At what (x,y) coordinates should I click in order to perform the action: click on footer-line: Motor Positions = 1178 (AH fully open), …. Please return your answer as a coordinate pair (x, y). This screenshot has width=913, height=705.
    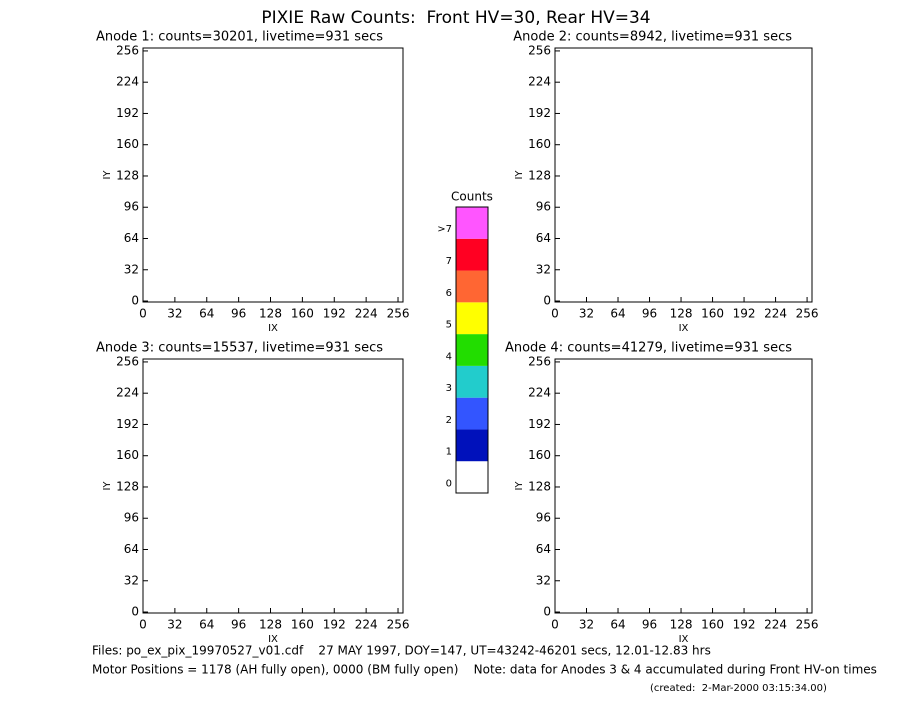
    Looking at the image, I should click on (484, 670).